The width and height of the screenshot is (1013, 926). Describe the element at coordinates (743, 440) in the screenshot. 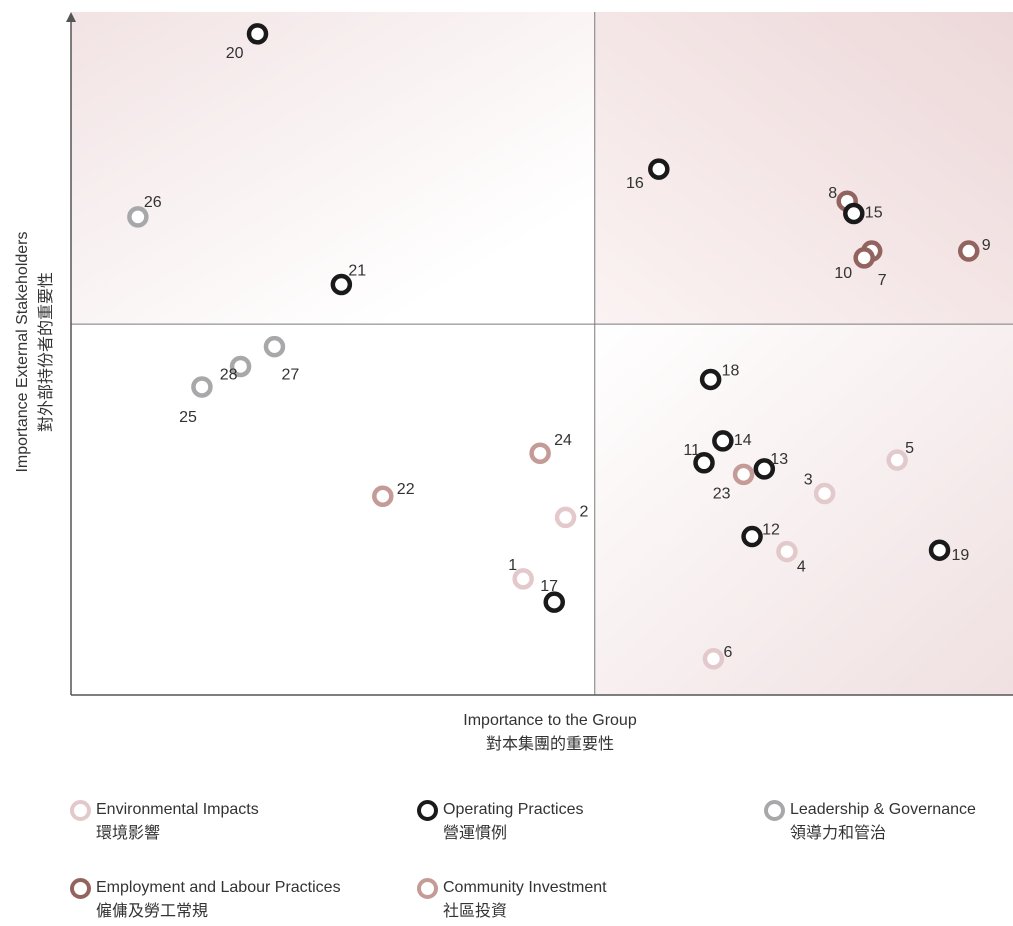

I see `data-point-label-14: 14` at that location.